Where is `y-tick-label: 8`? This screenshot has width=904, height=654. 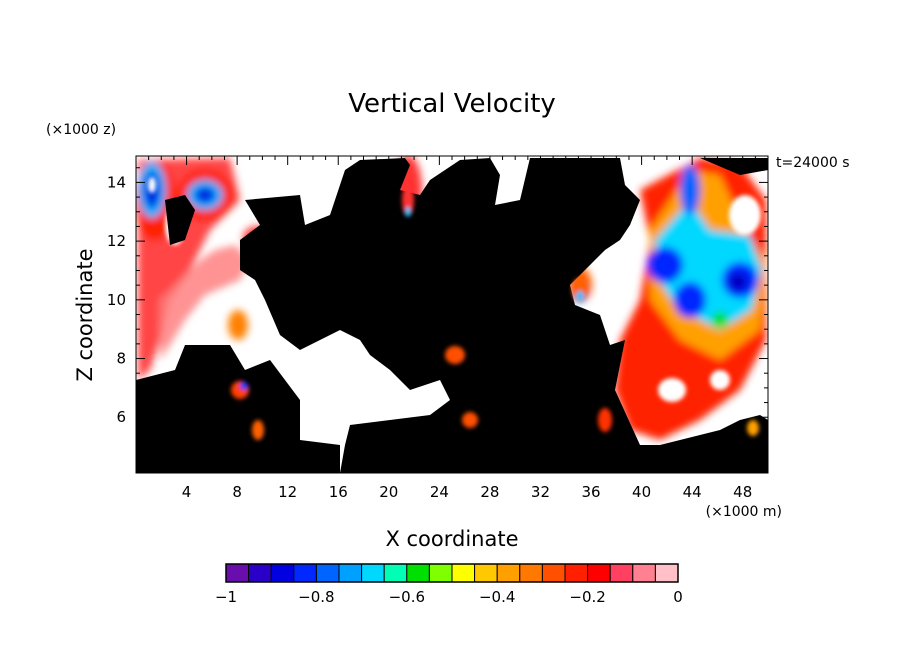
y-tick-label: 8 is located at coordinates (121, 359).